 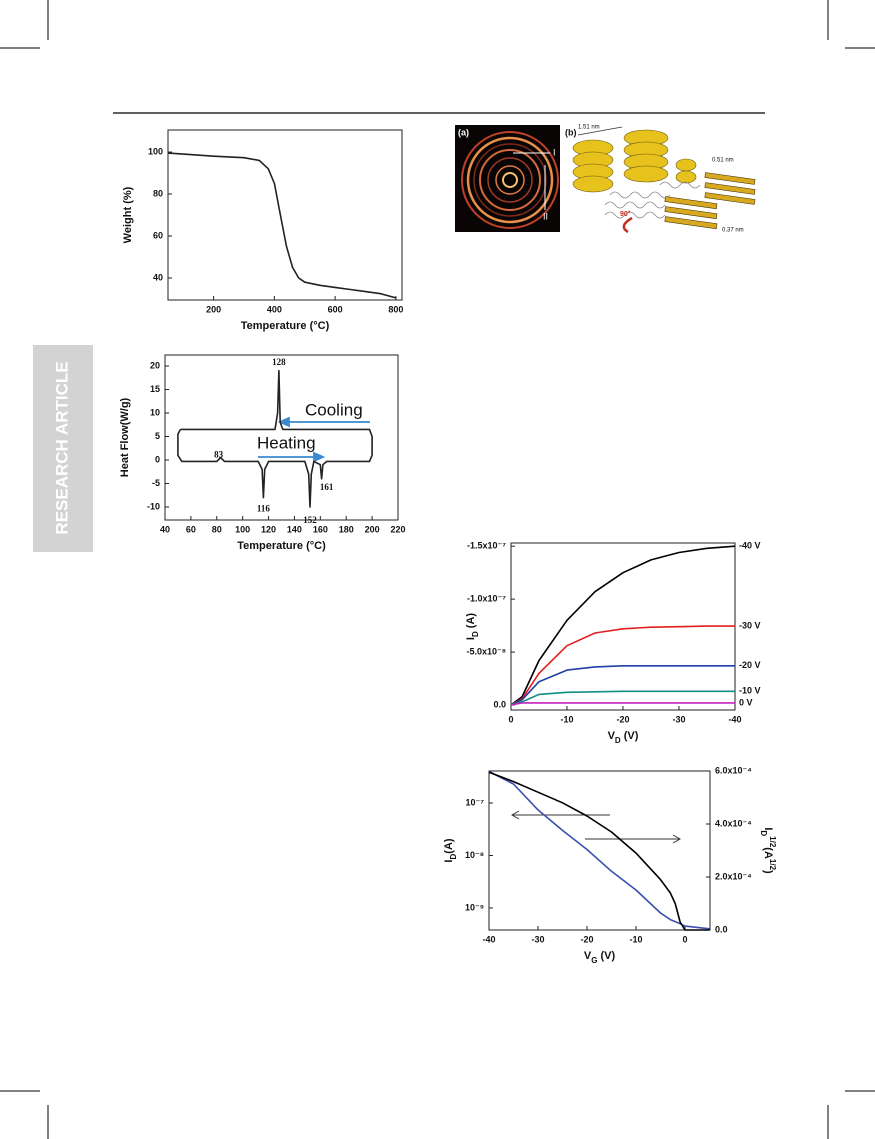 What do you see at coordinates (157, 436) in the screenshot?
I see `y-tick-label: 5` at bounding box center [157, 436].